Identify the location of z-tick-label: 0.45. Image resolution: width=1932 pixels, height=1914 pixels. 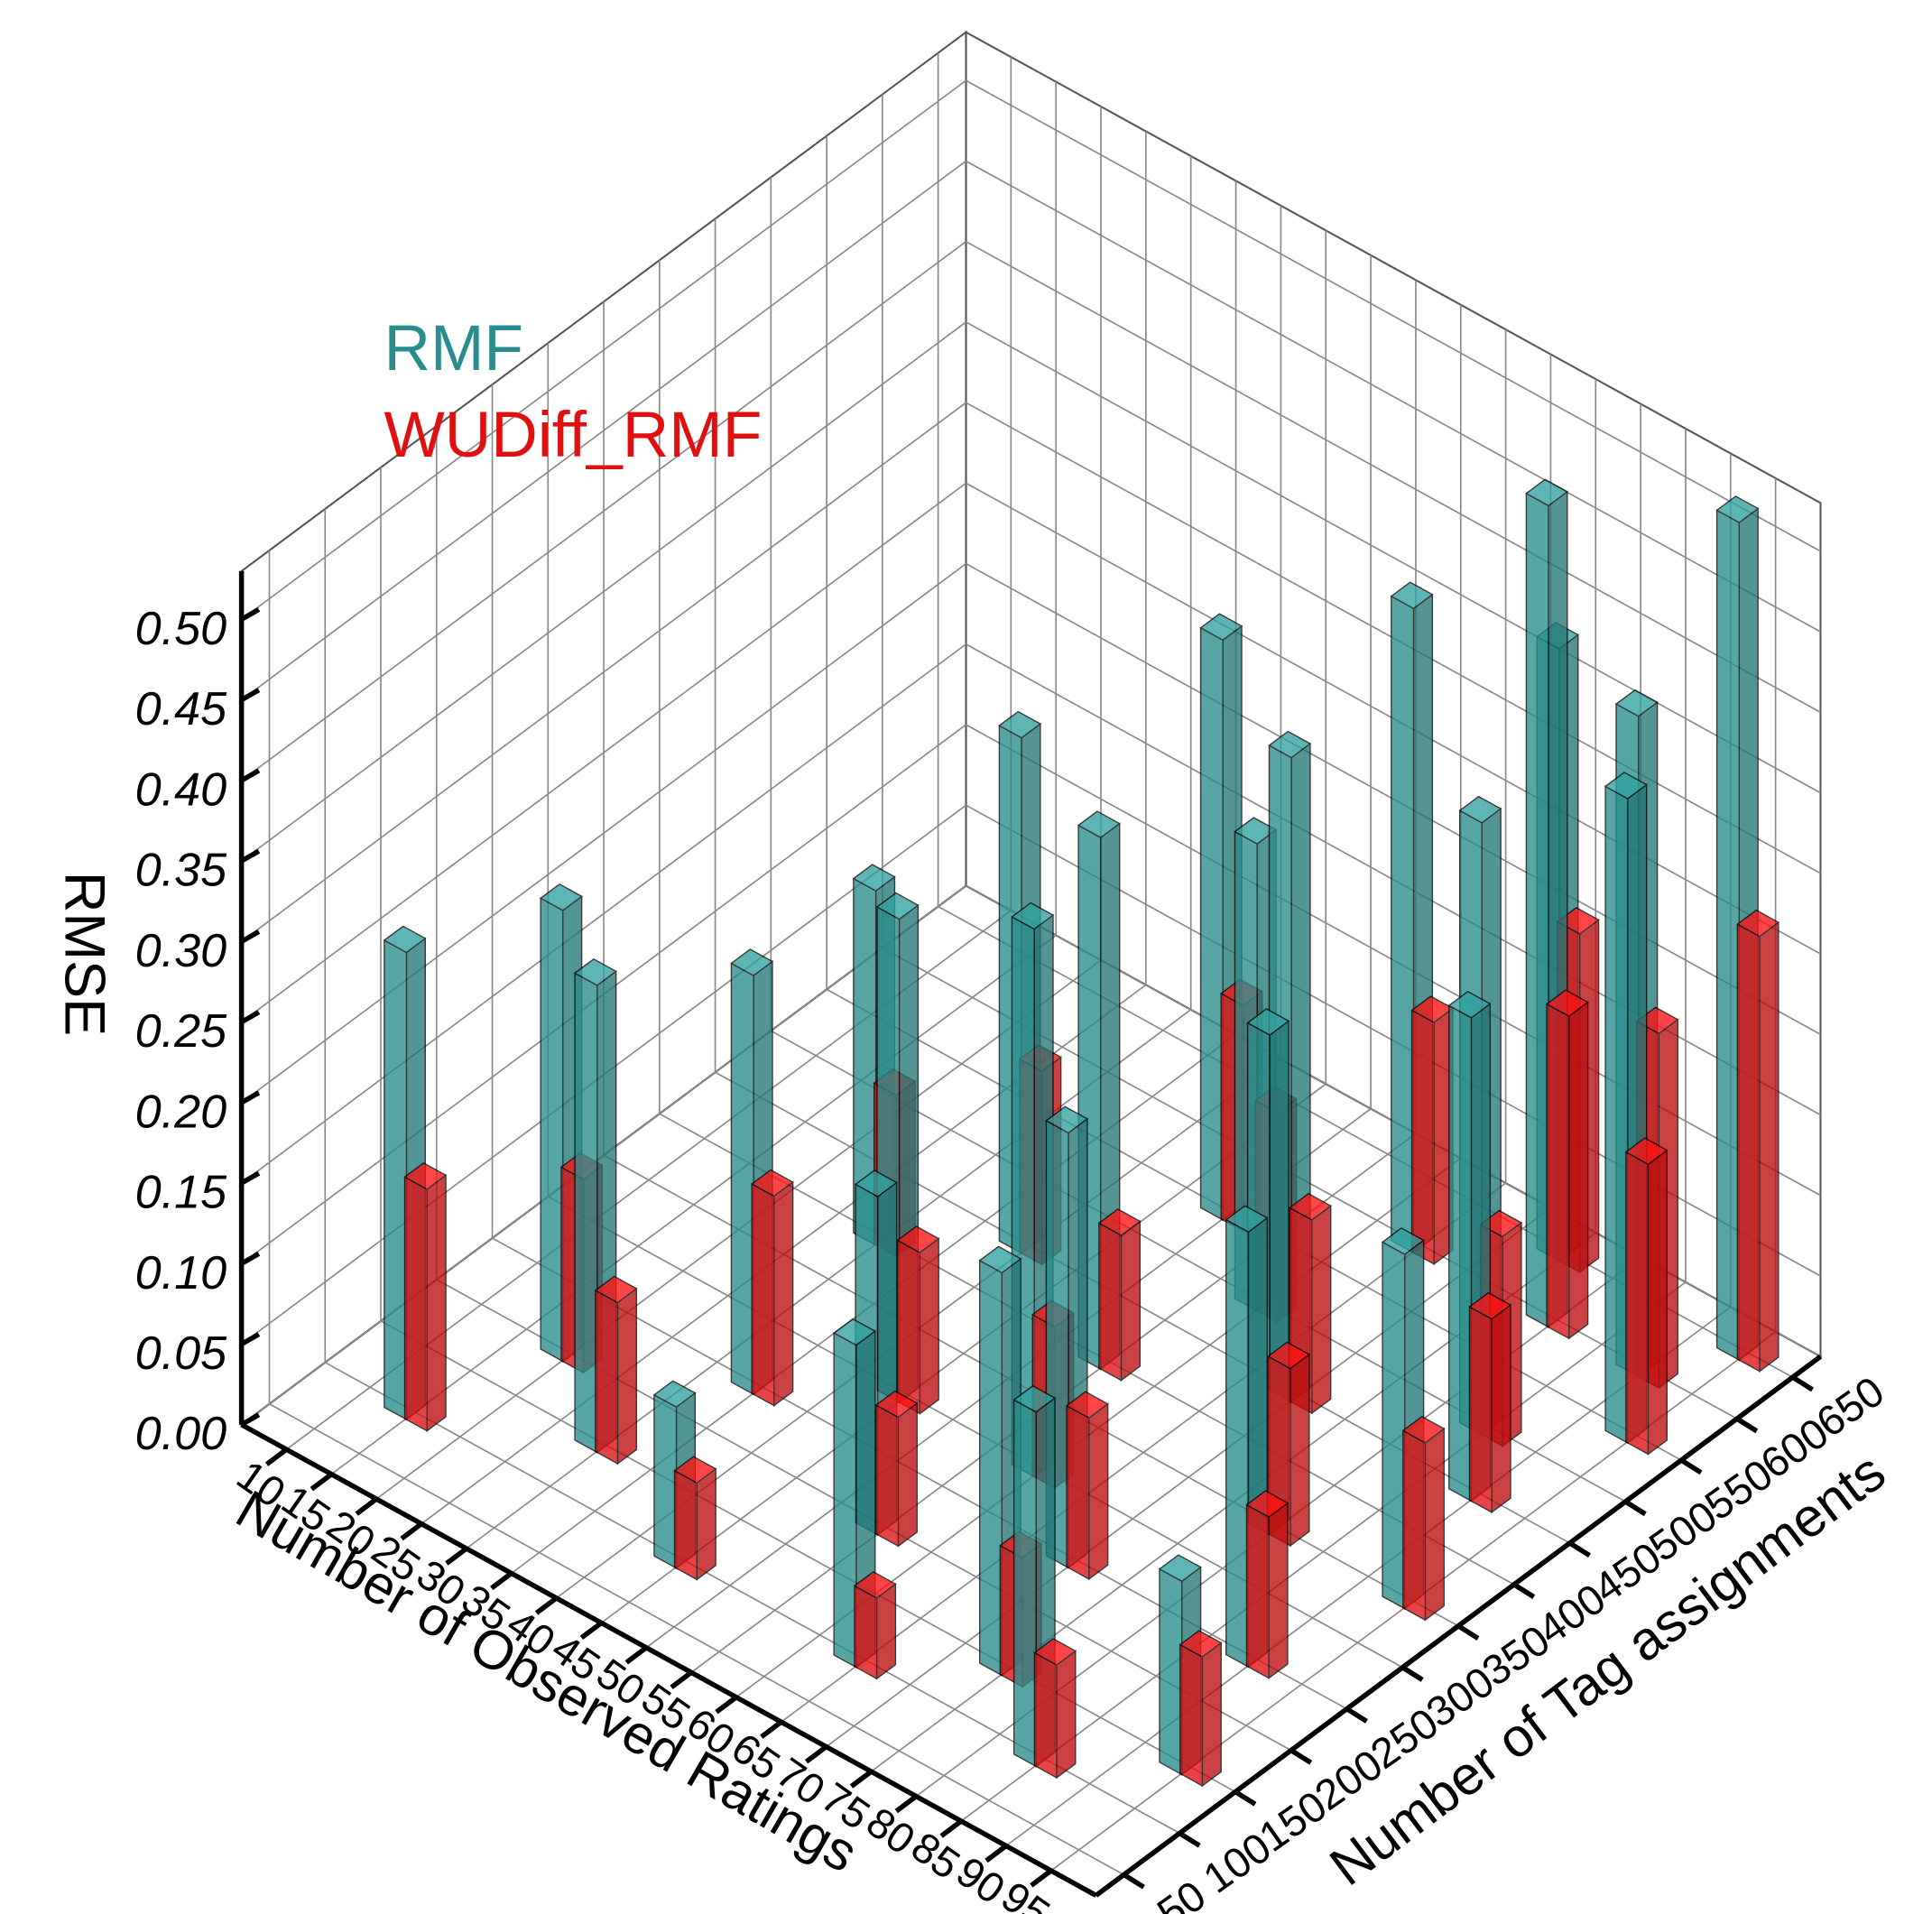
(181, 709).